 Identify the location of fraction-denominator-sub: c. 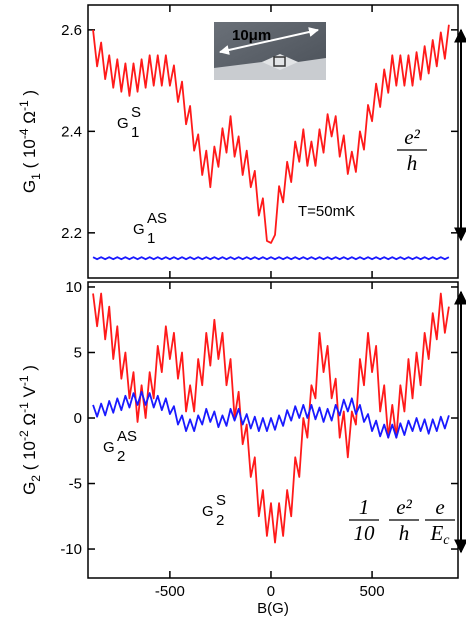
(446, 540).